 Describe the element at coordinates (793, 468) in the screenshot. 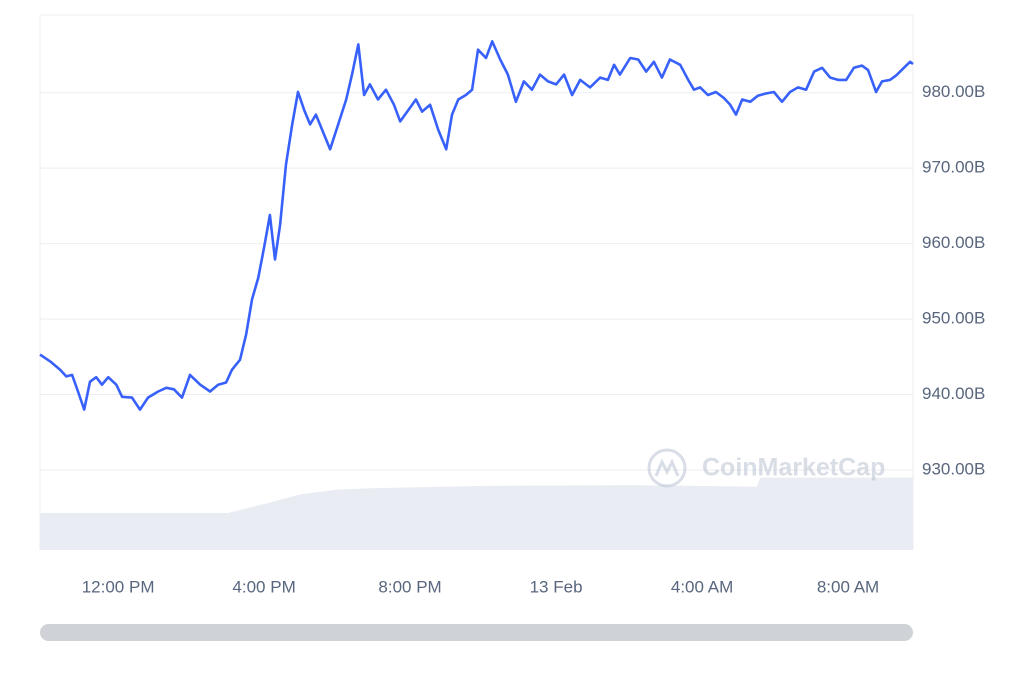

I see `watermark-text: CoinMarketCap` at that location.